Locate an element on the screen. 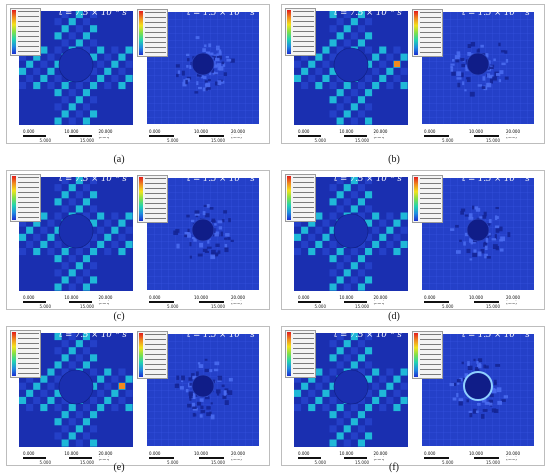 The height and width of the screenshot is (476, 550). scale-bar-segment is located at coordinates (186, 458).